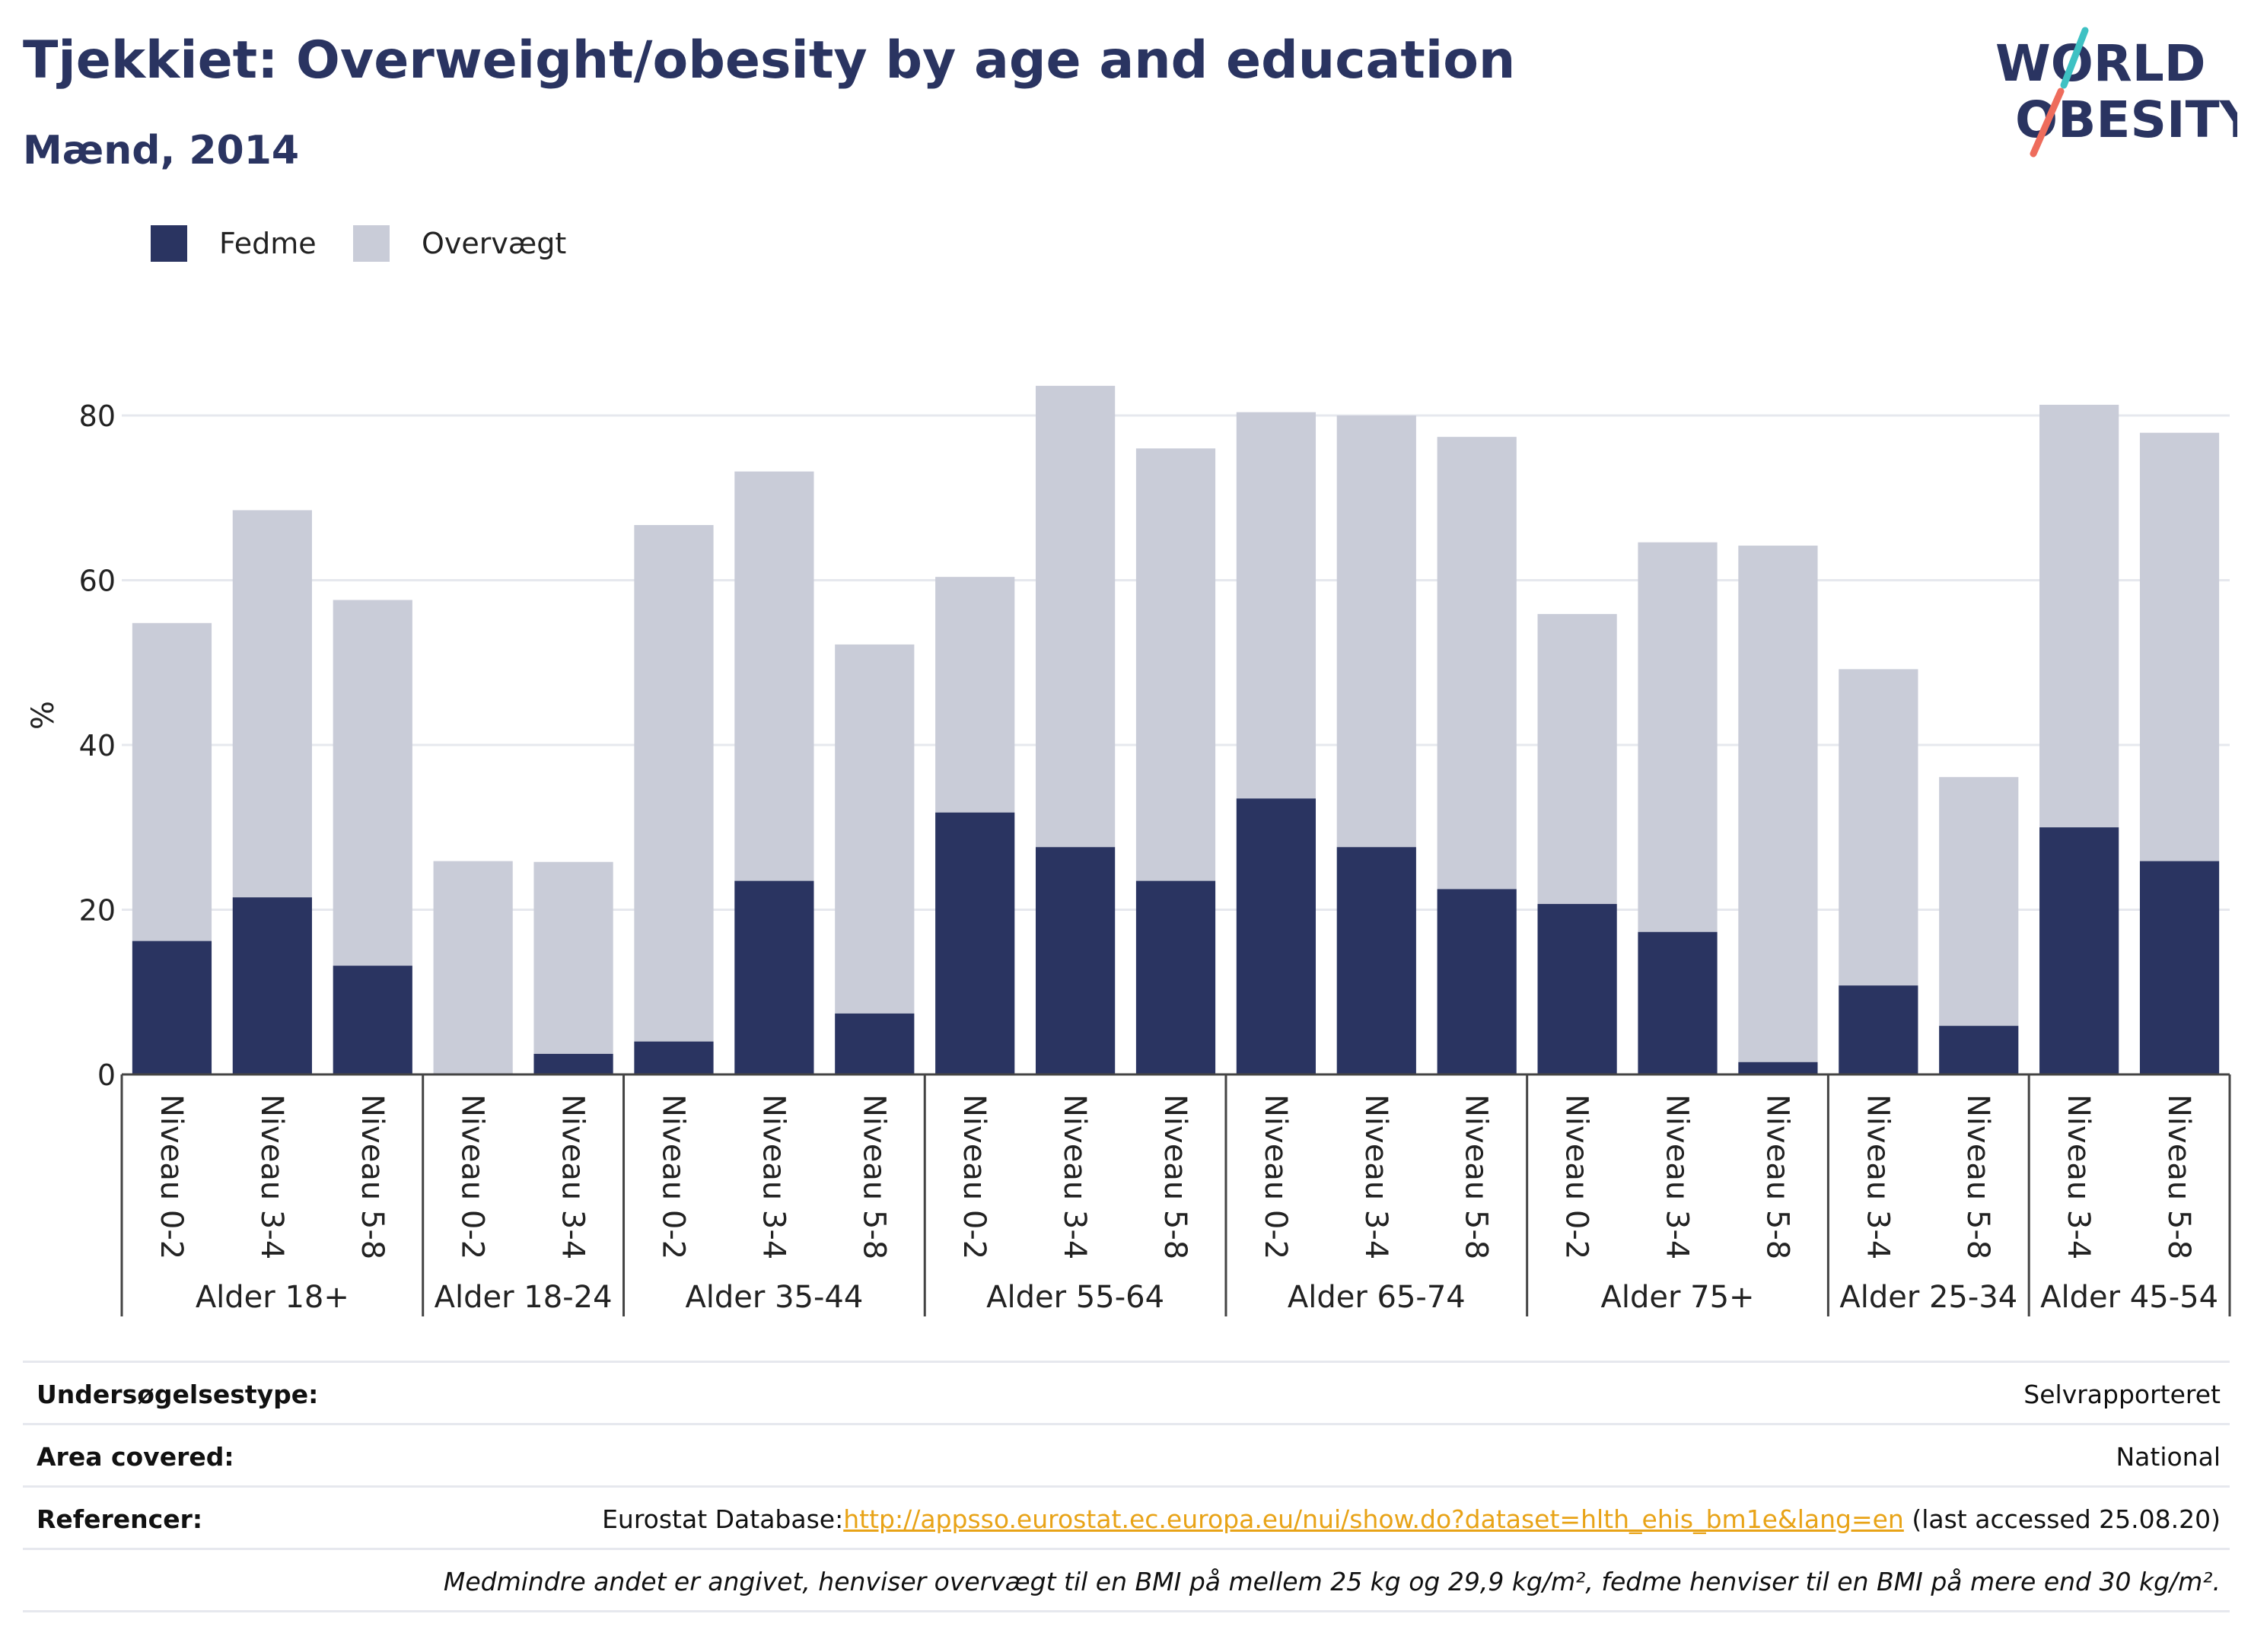  I want to click on legend-label-overvaegt: Overvægt, so click(494, 244).